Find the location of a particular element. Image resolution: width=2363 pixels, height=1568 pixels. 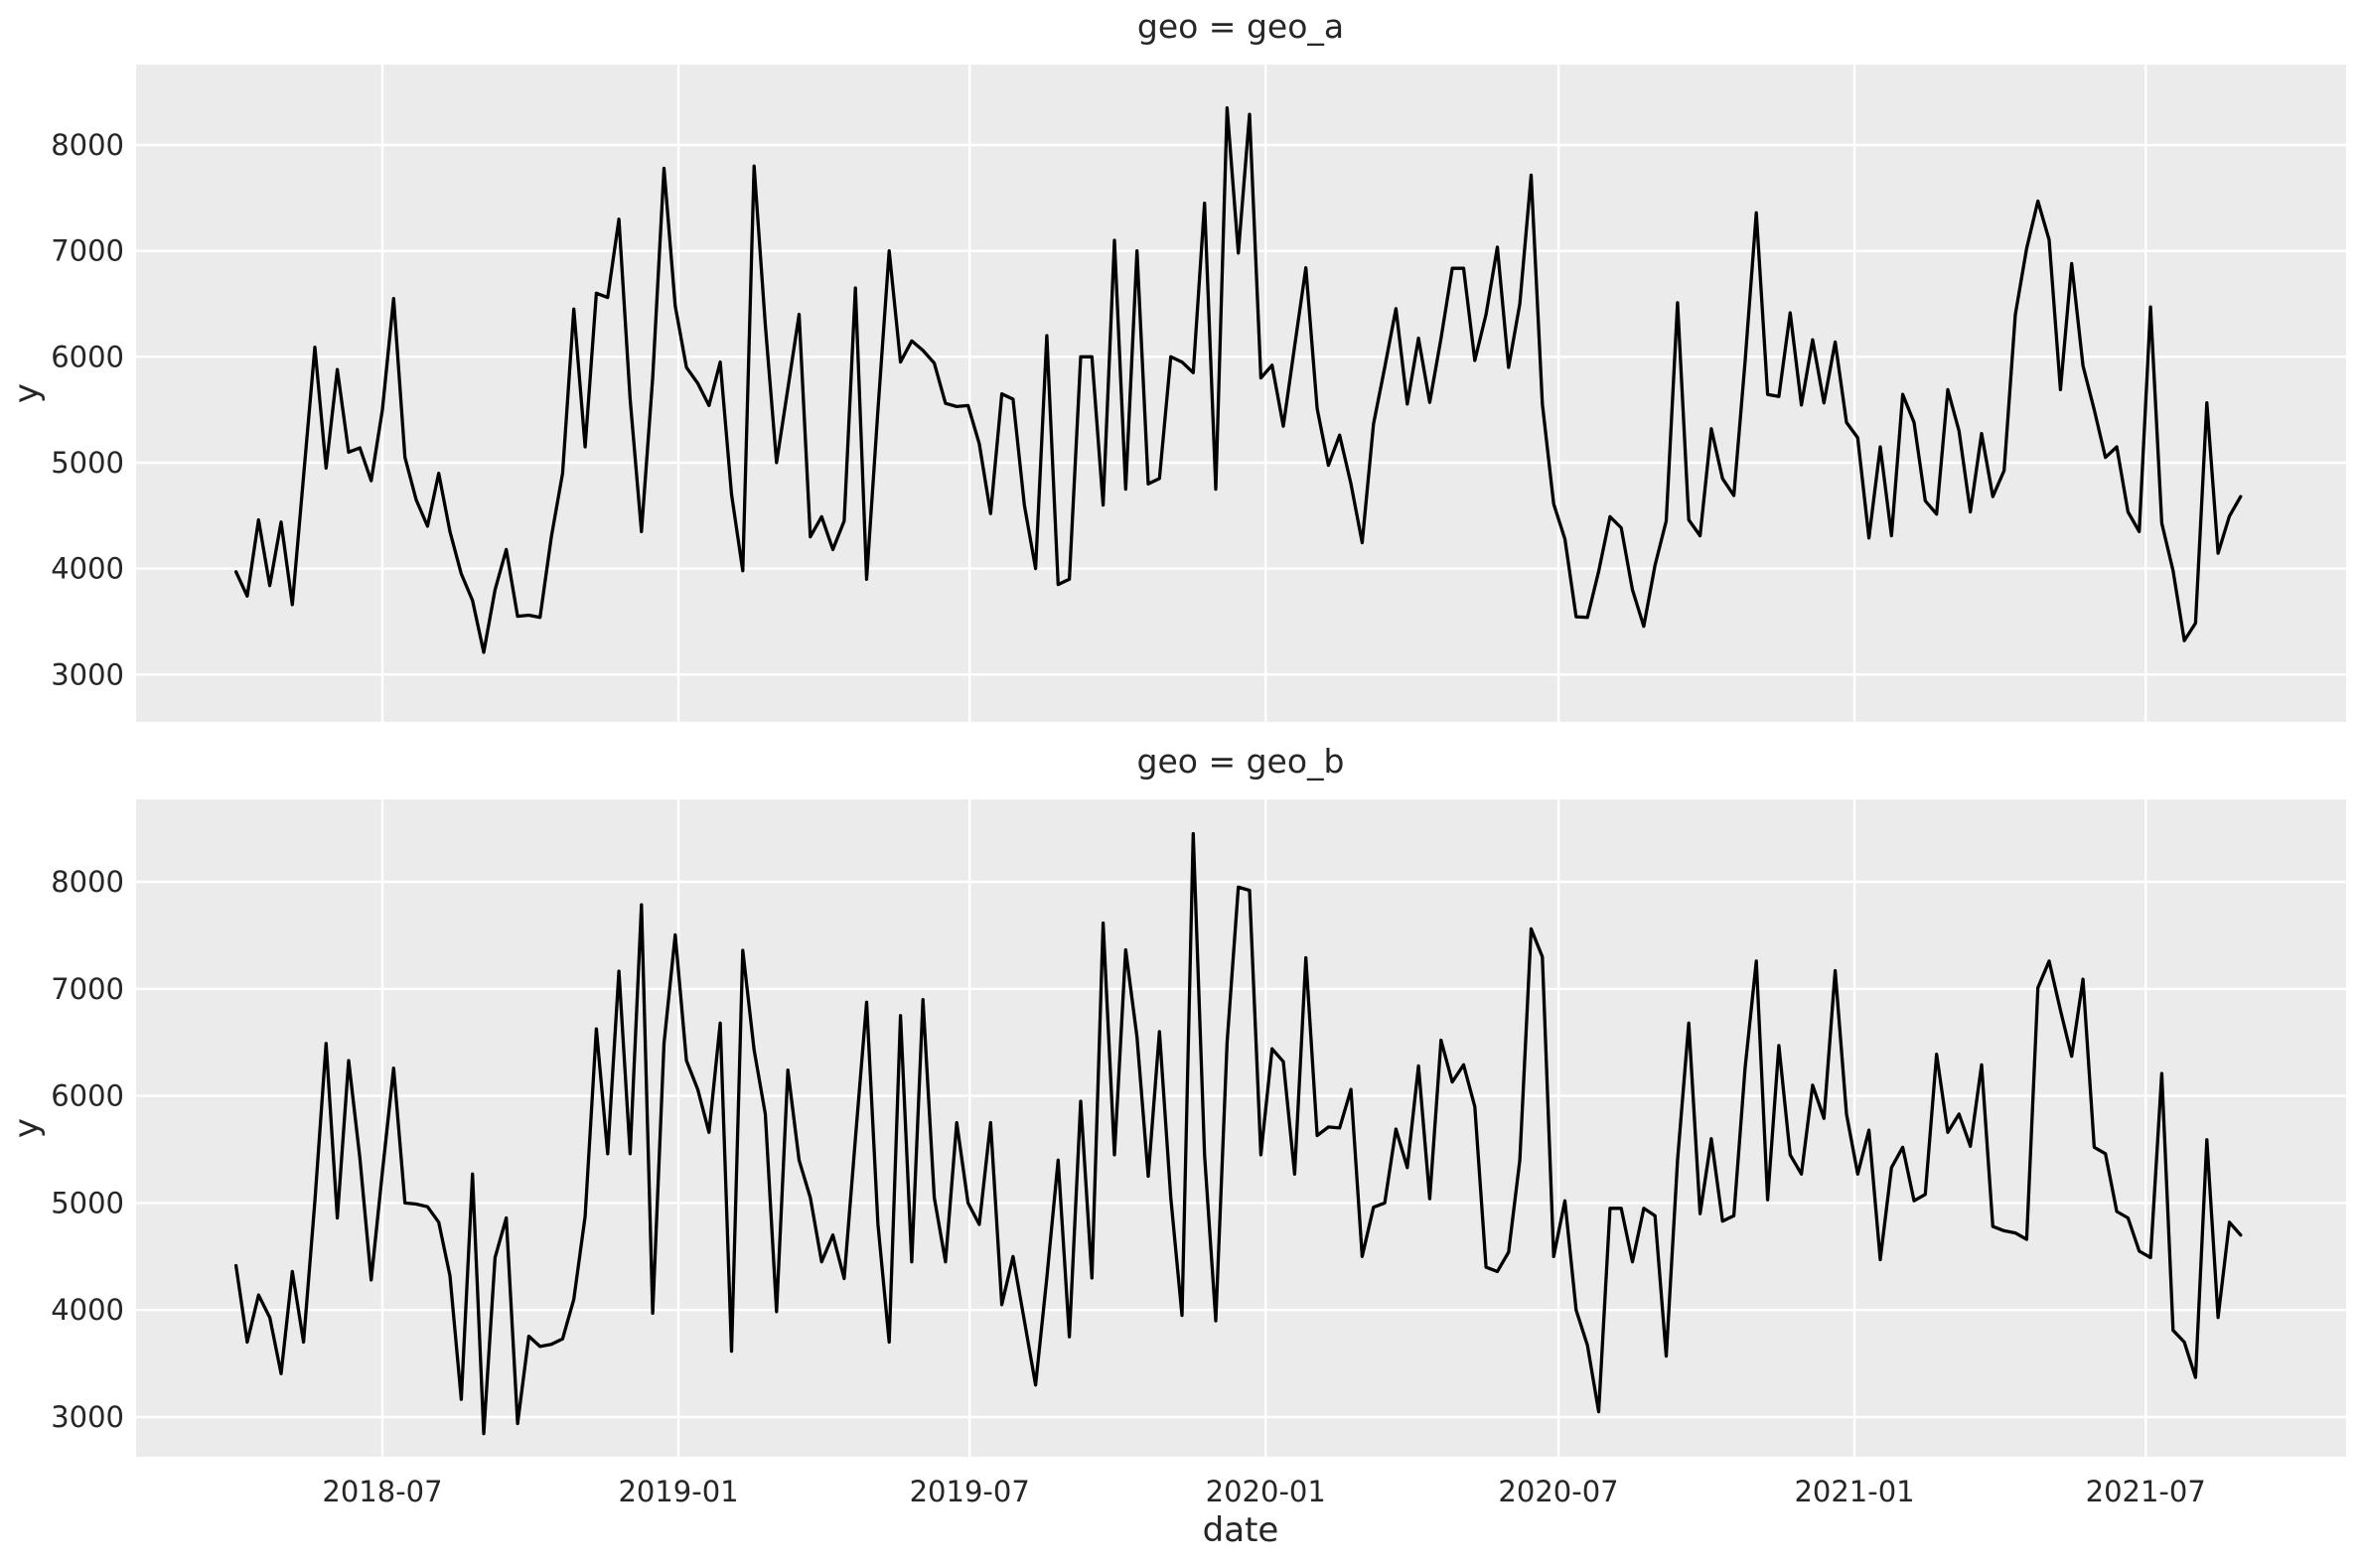

x-tick-label: 2018-07 is located at coordinates (382, 1491).